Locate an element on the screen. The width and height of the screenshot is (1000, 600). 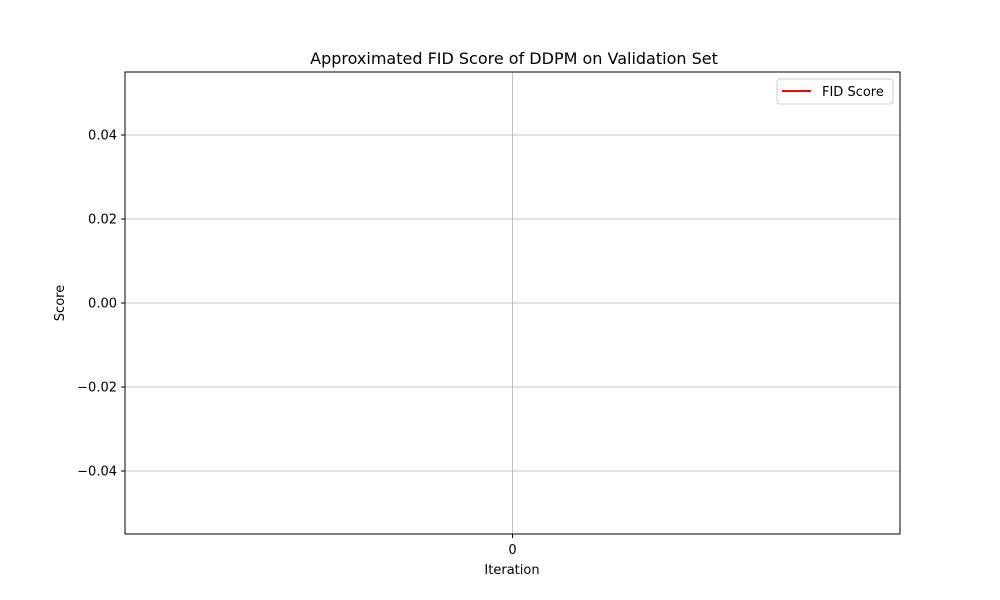
y-tick-label: 0.04 is located at coordinates (102, 136).